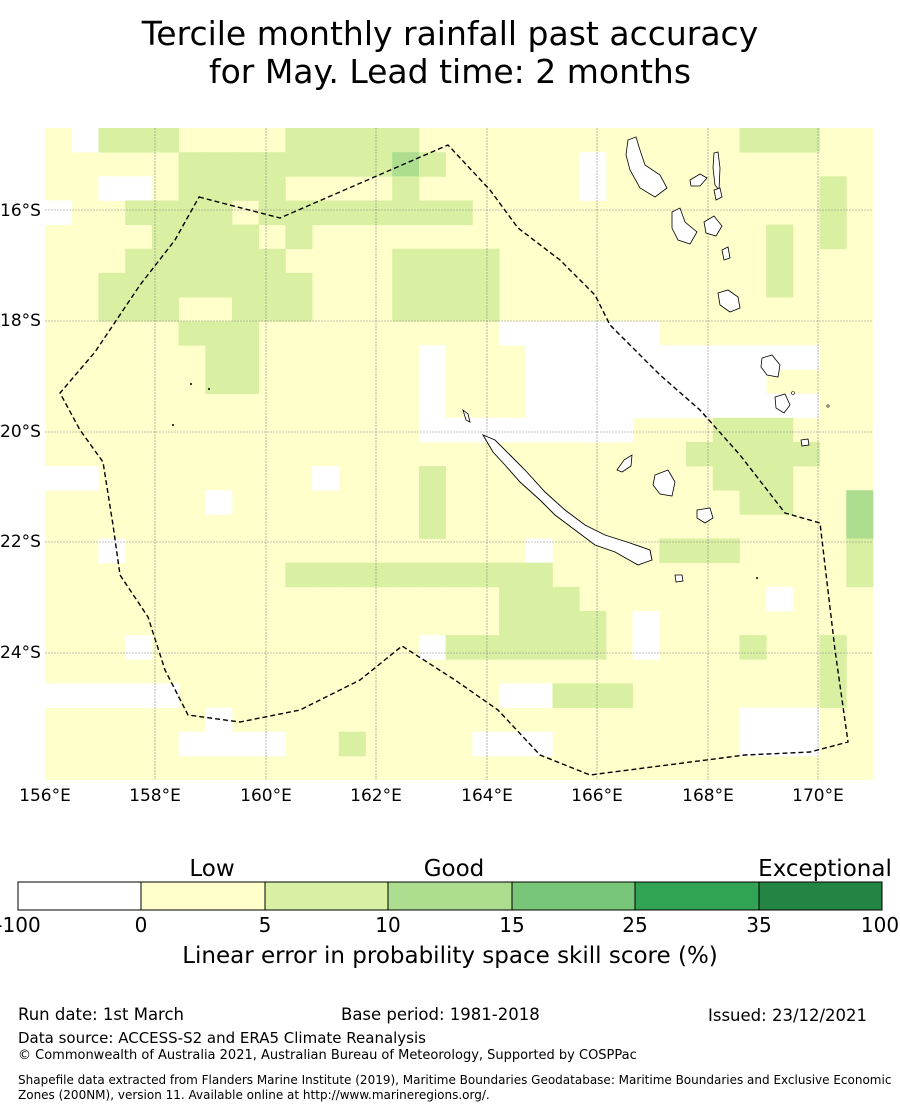 The image size is (900, 1110). I want to click on lat-label: 18°S, so click(20, 321).